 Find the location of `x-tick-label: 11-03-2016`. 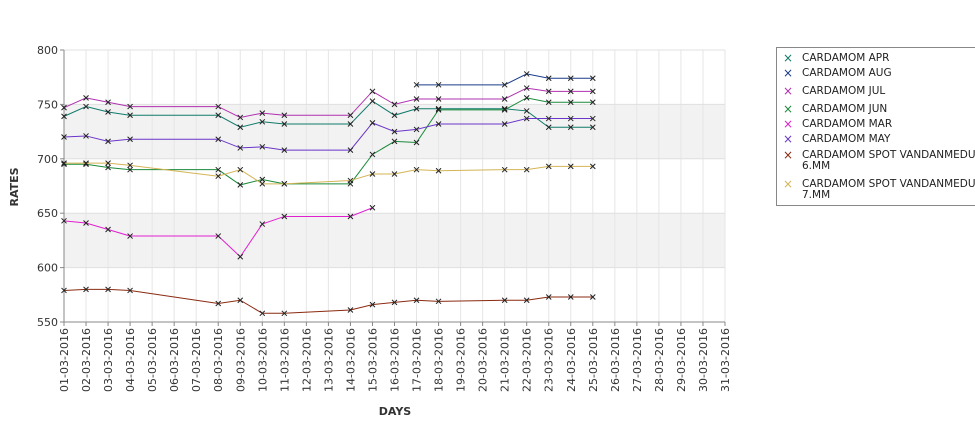

x-tick-label: 11-03-2016 is located at coordinates (284, 360).